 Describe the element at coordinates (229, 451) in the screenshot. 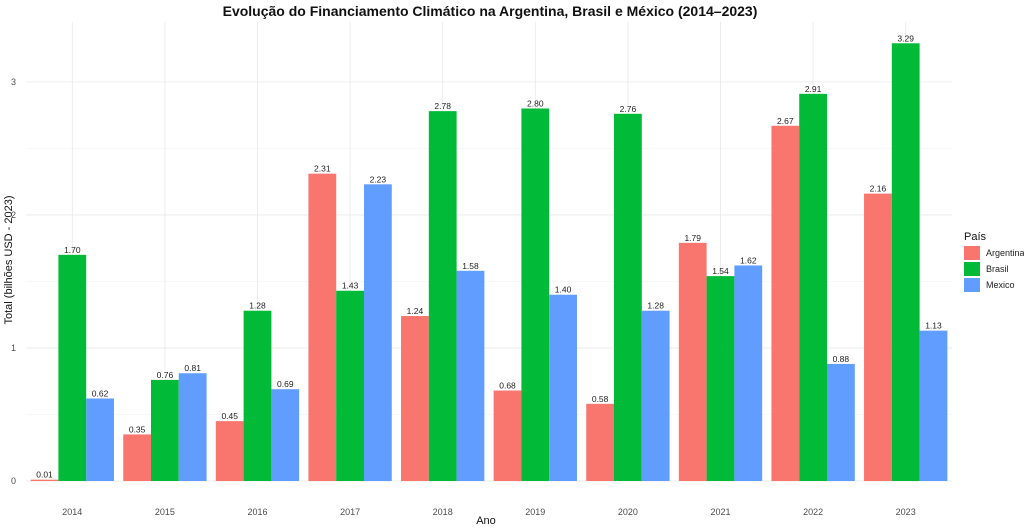

I see `bar-argentina-2016` at that location.